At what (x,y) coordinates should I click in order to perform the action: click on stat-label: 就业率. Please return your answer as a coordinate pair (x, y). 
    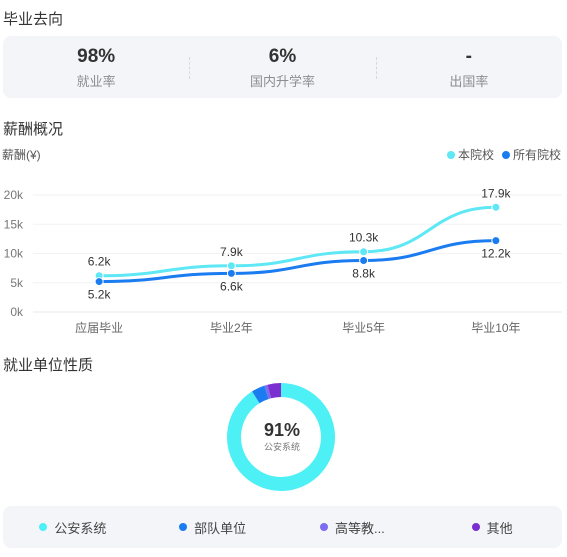
    Looking at the image, I should click on (96, 81).